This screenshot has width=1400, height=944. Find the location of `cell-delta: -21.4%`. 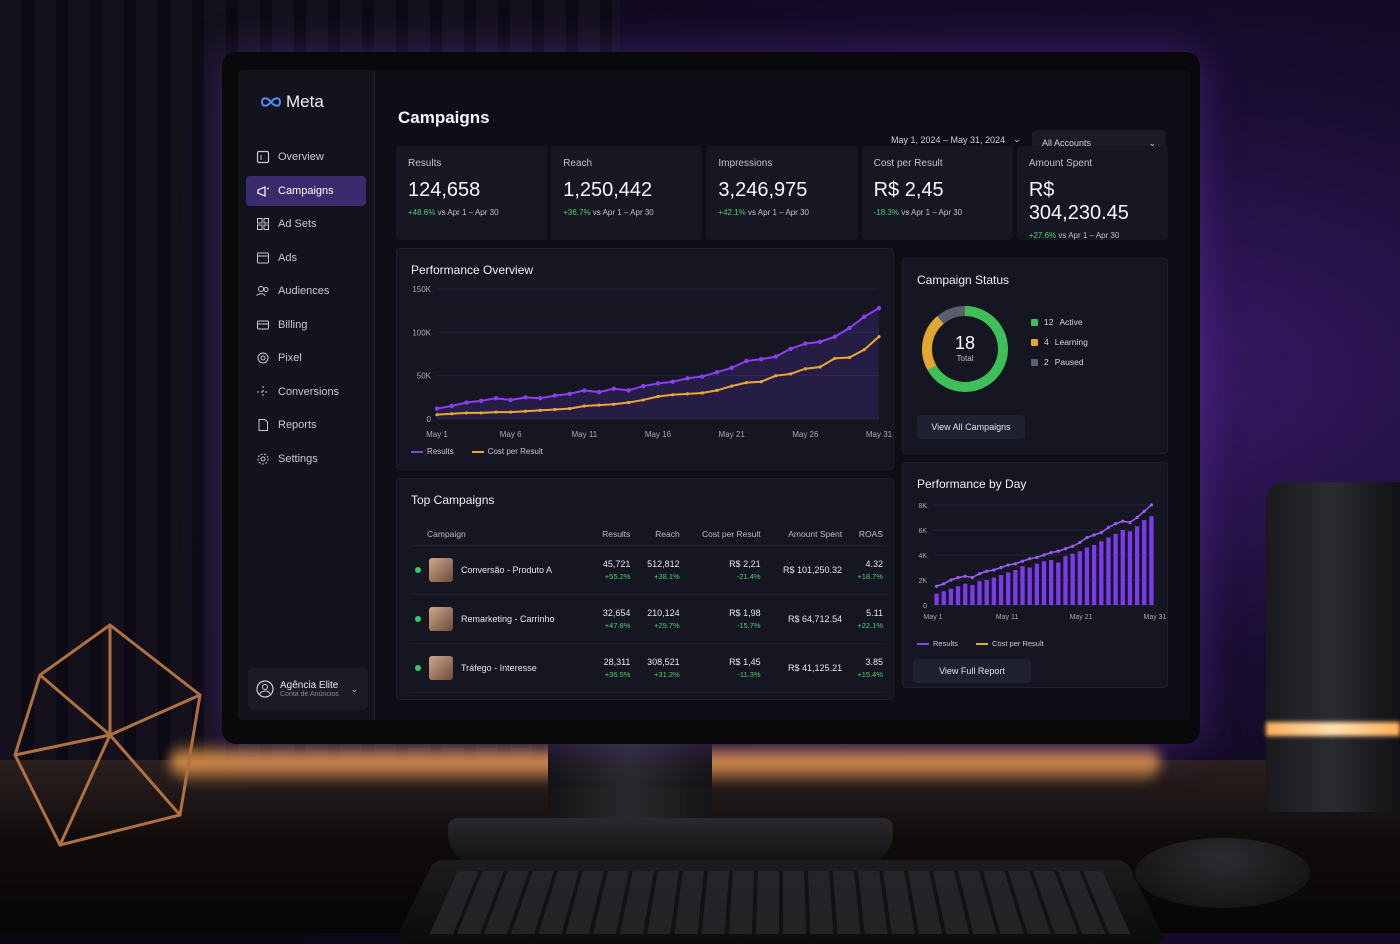

cell-delta: -21.4% is located at coordinates (724, 576).